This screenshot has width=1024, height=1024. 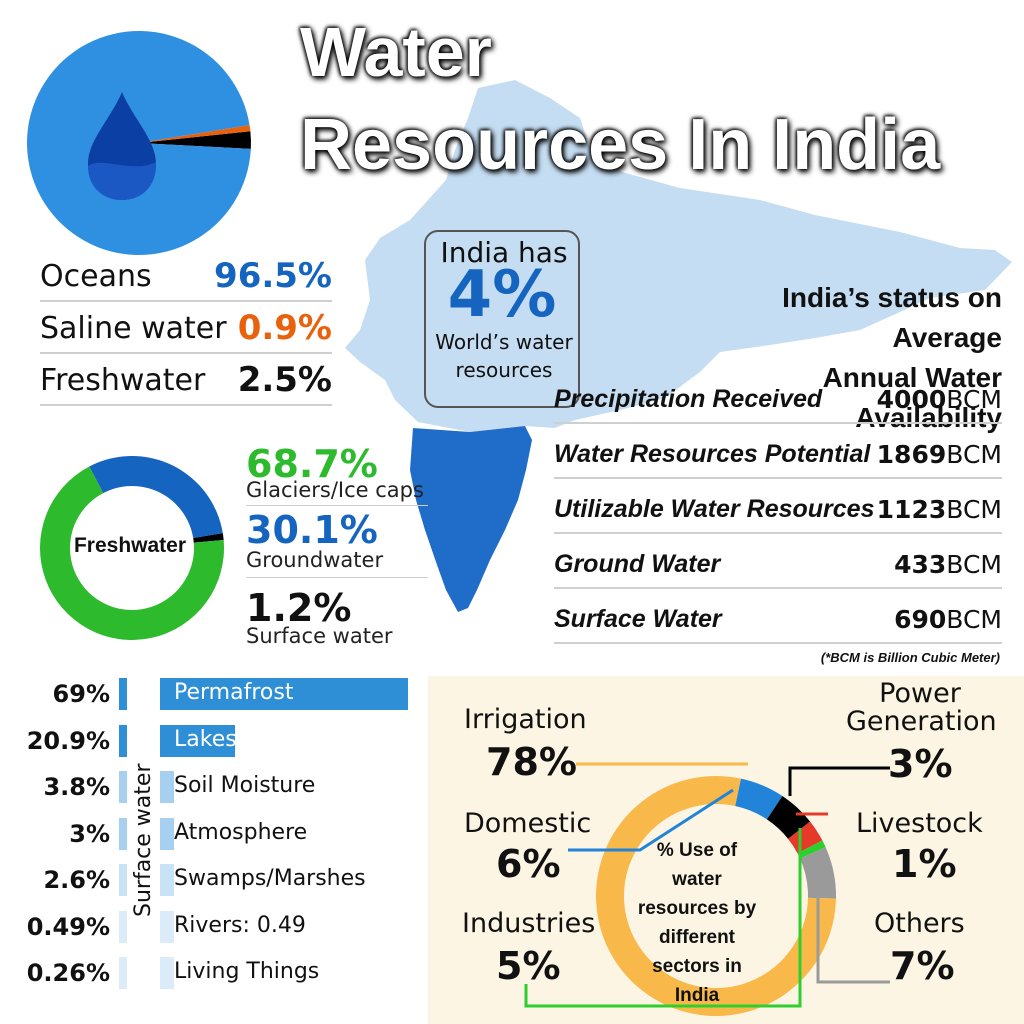 I want to click on freshwater-donut, so click(x=132, y=548).